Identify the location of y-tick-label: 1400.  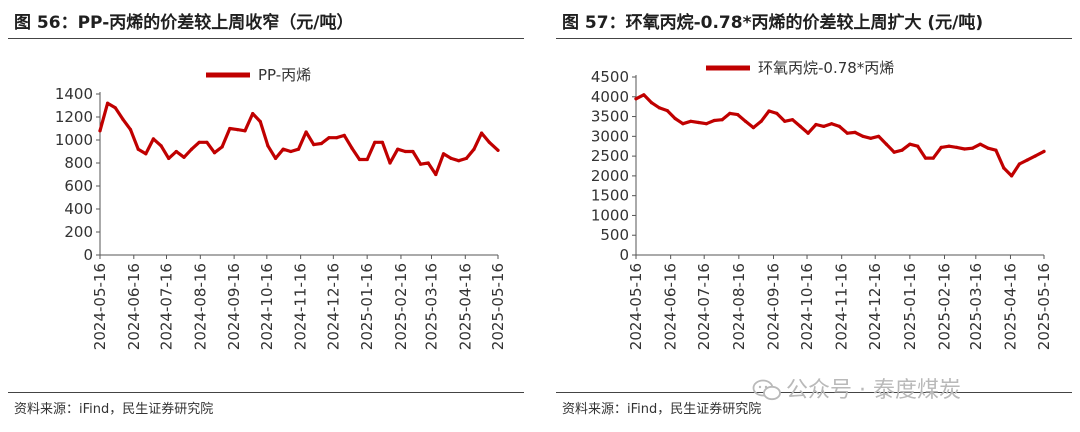
(74, 94).